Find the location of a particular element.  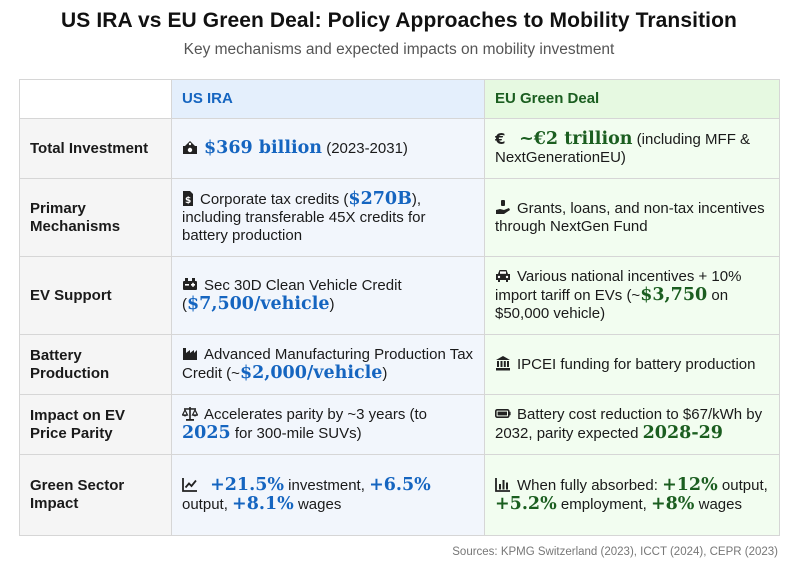

us-parity-year: 2025 is located at coordinates (206, 433).